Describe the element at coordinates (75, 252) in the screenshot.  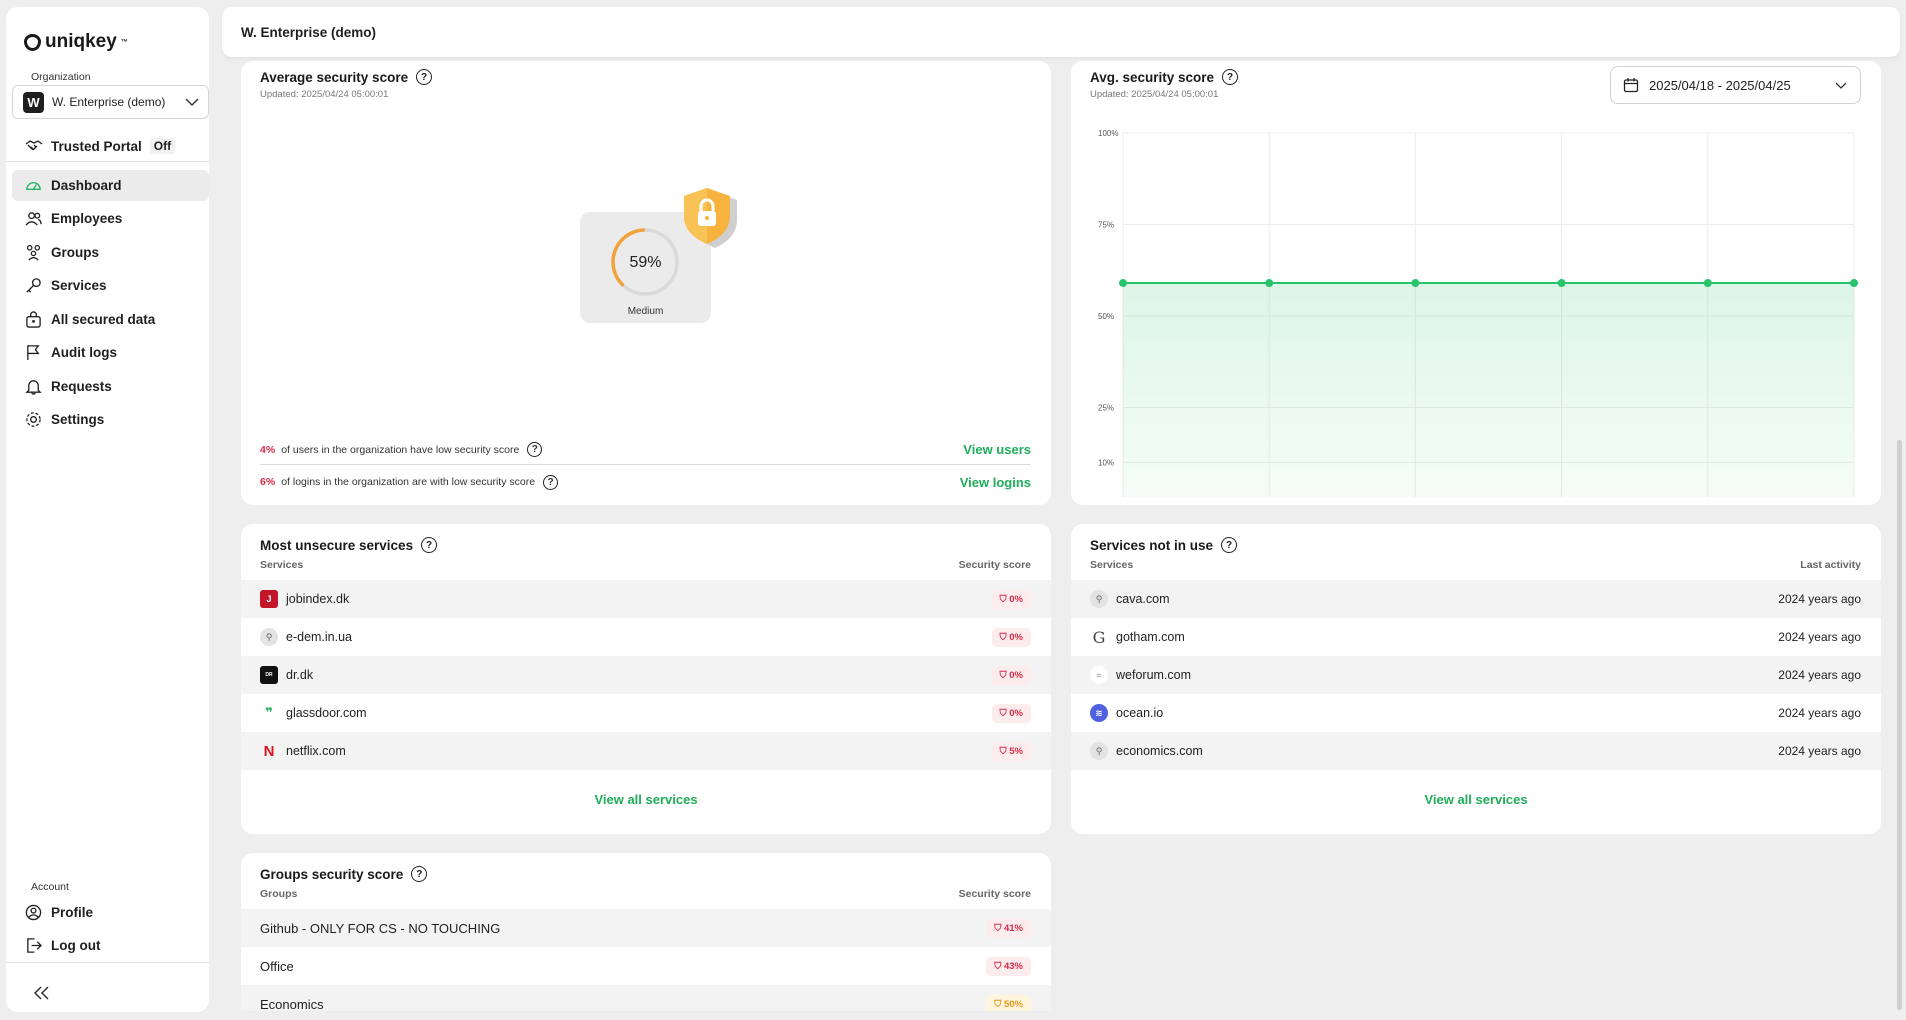
I see `sidebar-item-label: Groups` at that location.